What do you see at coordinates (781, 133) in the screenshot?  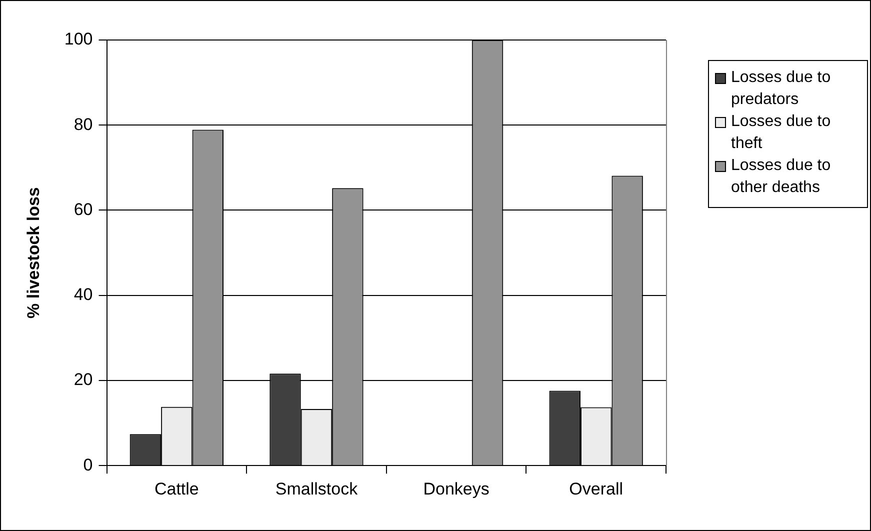 I see `legend-label: Losses due to theft` at bounding box center [781, 133].